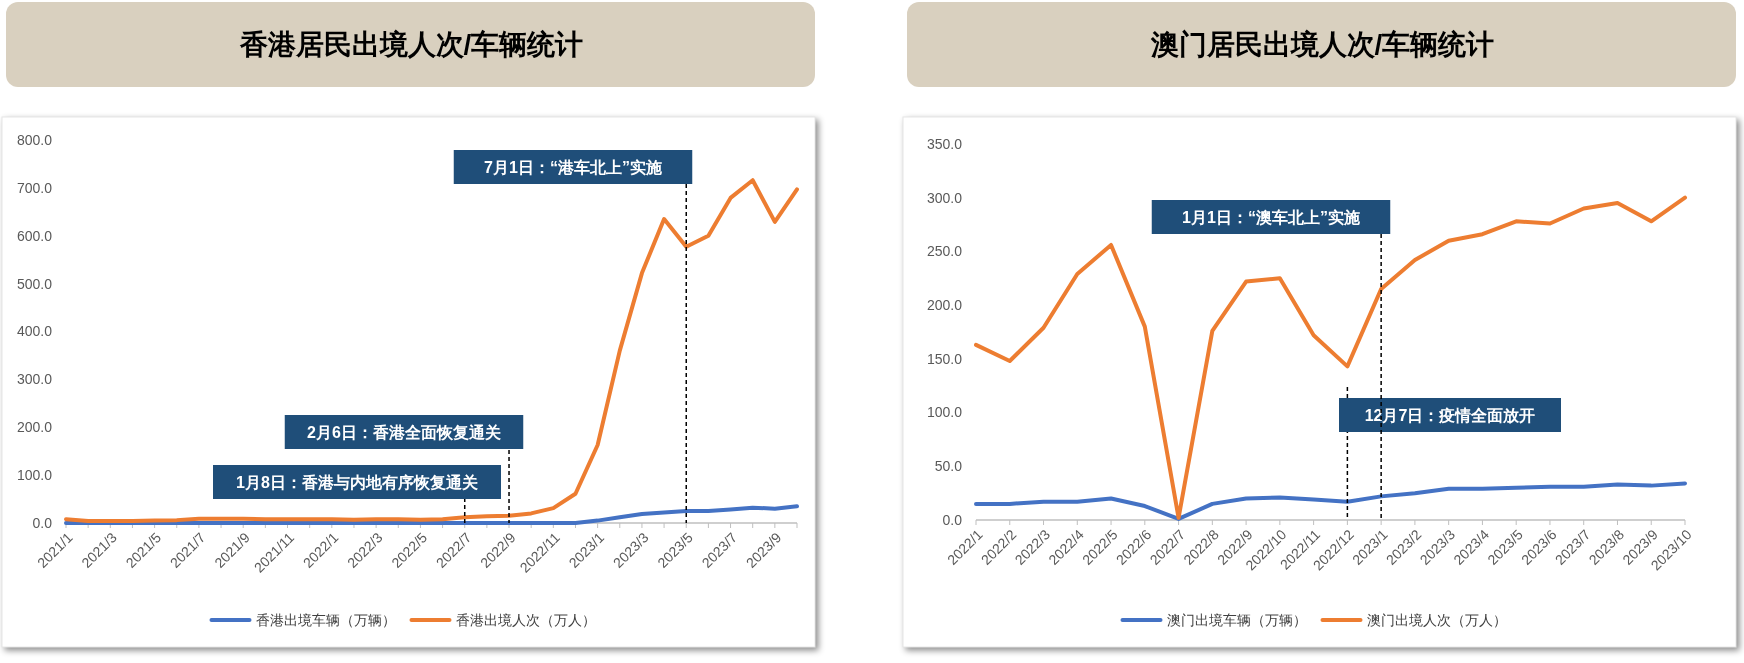 The height and width of the screenshot is (663, 1744). What do you see at coordinates (34, 331) in the screenshot?
I see `y-tick-label: 400.0` at bounding box center [34, 331].